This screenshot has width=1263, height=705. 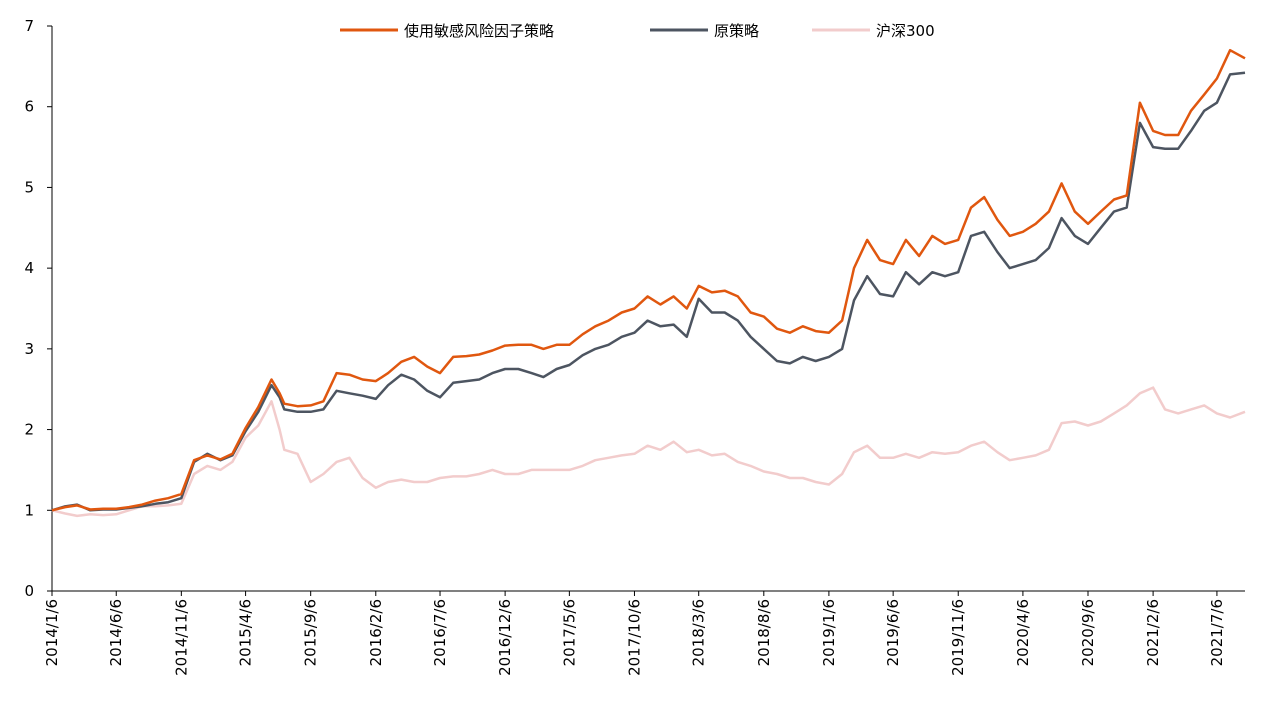 I want to click on legend-label-2: 沪深300, so click(x=905, y=31).